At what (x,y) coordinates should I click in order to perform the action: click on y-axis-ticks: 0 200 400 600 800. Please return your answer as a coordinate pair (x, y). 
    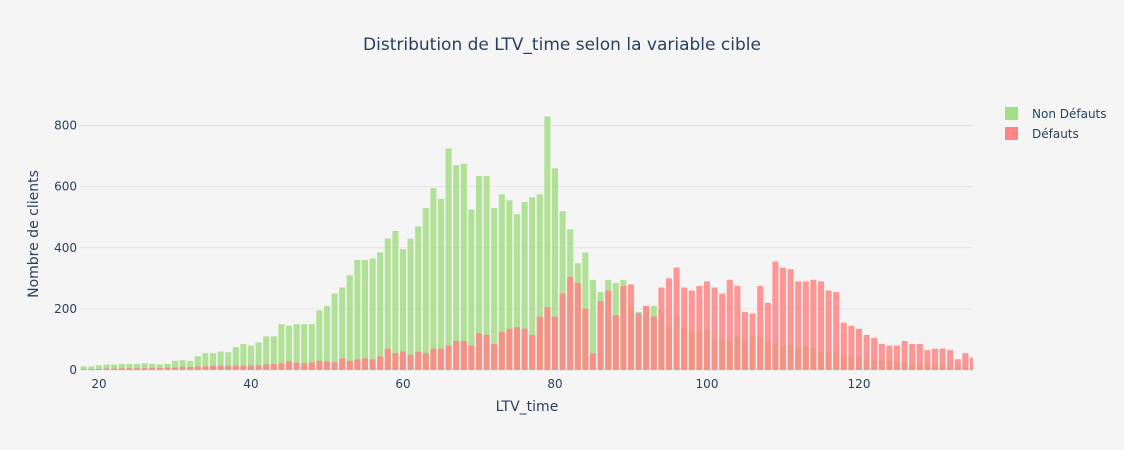
    Looking at the image, I should click on (65, 248).